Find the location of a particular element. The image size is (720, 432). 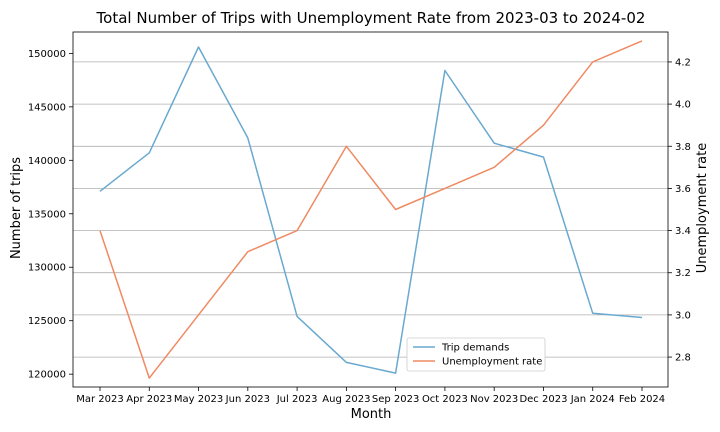

left-tick-label: 125000 is located at coordinates (47, 321).